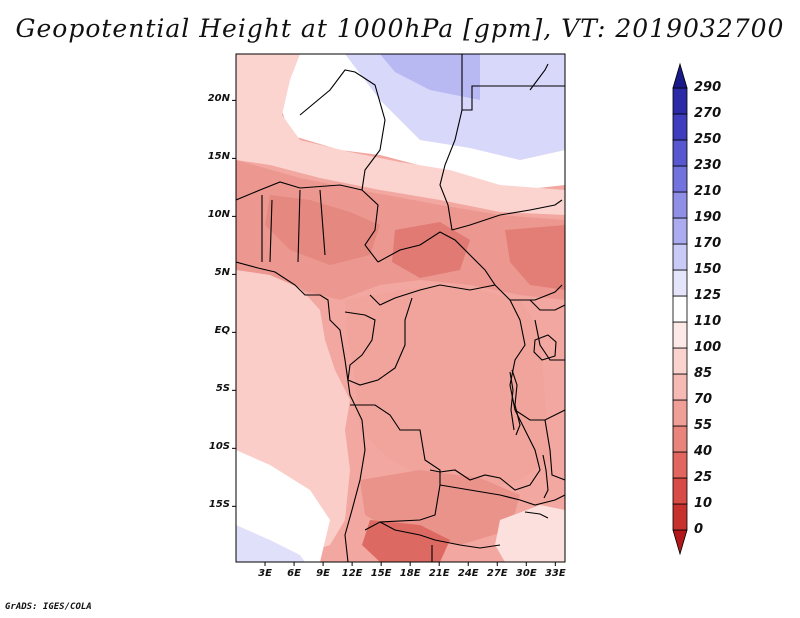 This screenshot has height=618, width=800. I want to click on border-congo, so click(378, 341).